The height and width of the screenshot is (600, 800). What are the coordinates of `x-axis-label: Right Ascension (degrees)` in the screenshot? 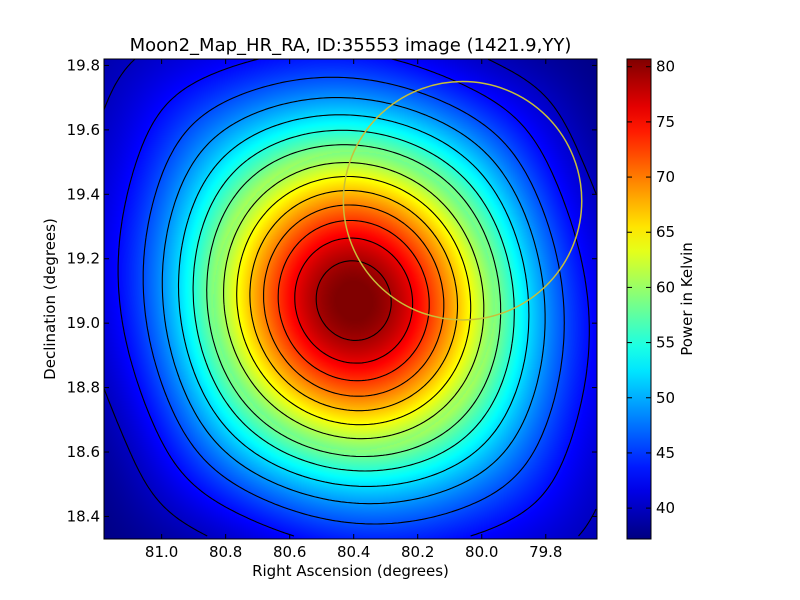 It's located at (350, 571).